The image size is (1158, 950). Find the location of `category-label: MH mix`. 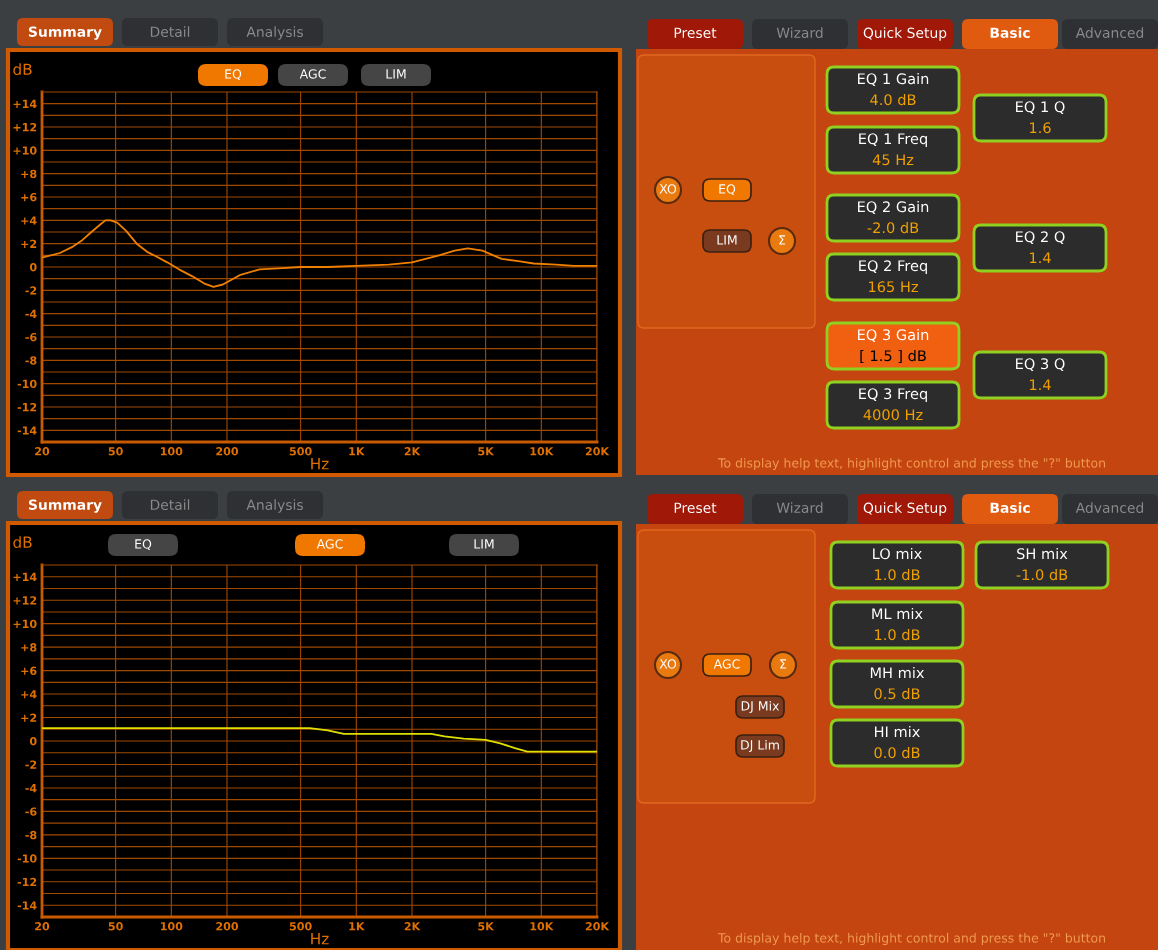

category-label: MH mix is located at coordinates (897, 672).